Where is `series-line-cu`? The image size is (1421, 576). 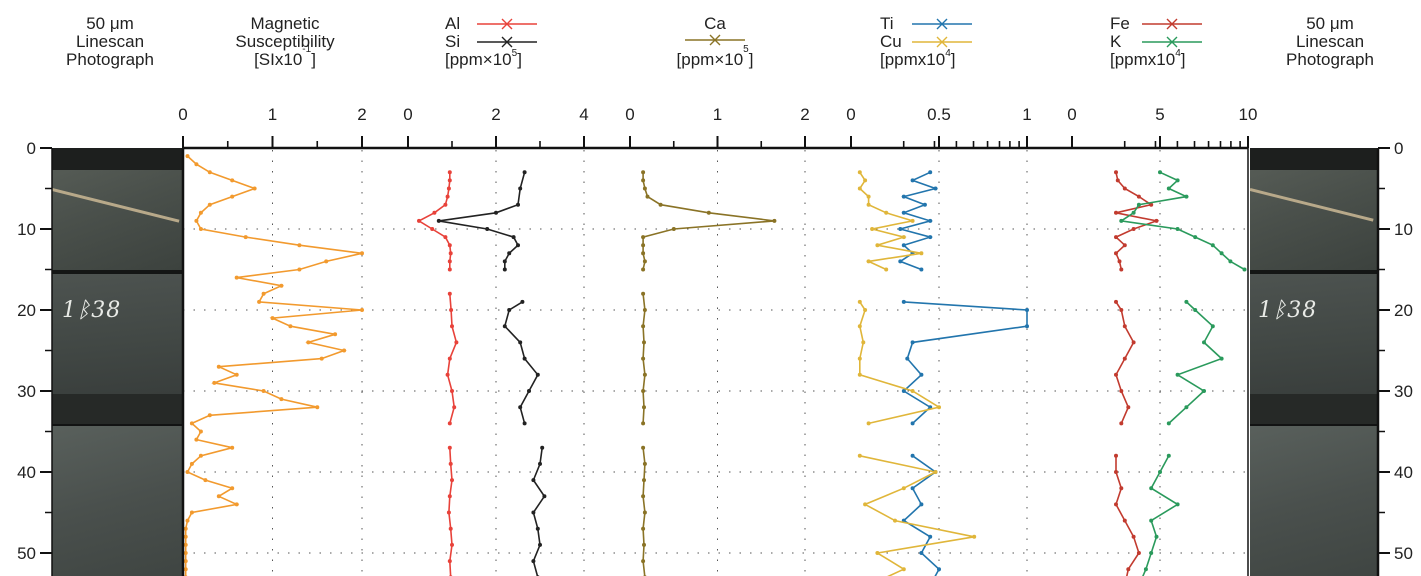 series-line-cu is located at coordinates (917, 515).